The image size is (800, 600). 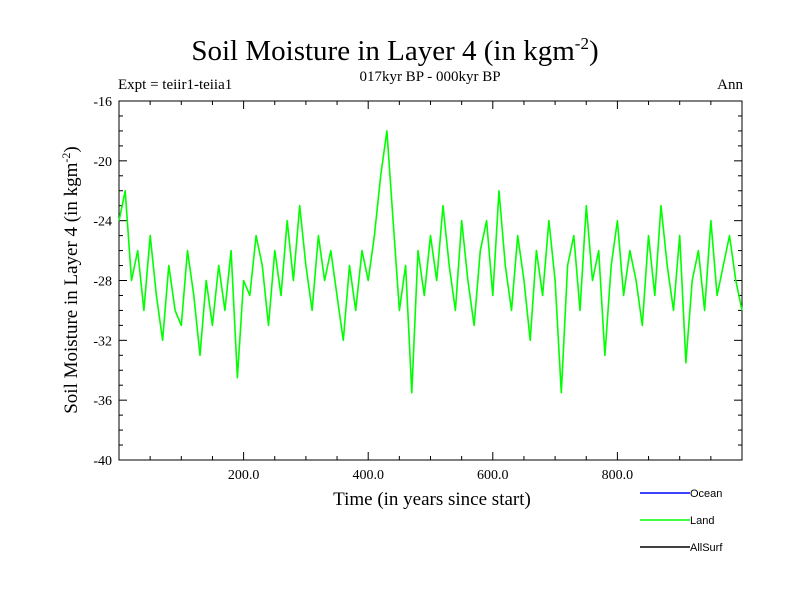 I want to click on y-axis-label: Soil Moisture in Layer 4 (in kgm-2), so click(x=70, y=280).